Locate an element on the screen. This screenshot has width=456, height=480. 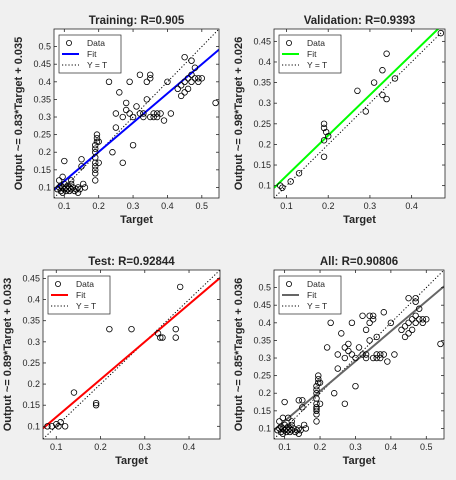
x-tick-label: 0.1 is located at coordinates (64, 206).